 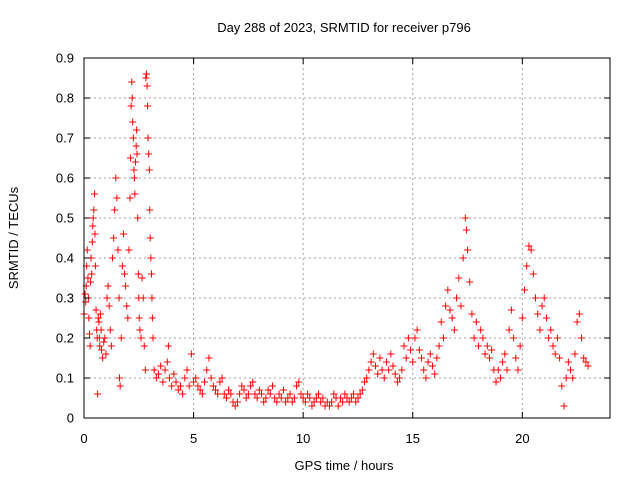 I want to click on x-axis-label: GPS time / hours, so click(x=344, y=465).